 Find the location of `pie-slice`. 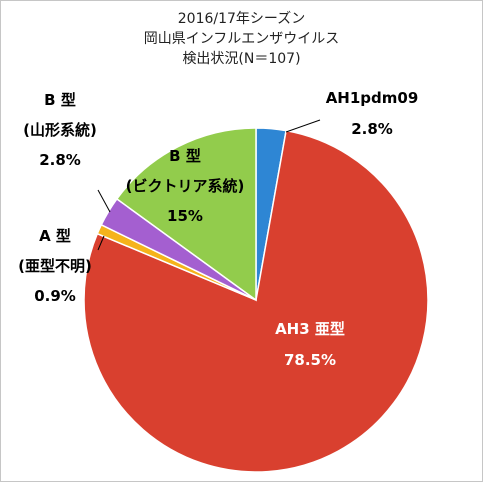

pie-slice is located at coordinates (186, 214).